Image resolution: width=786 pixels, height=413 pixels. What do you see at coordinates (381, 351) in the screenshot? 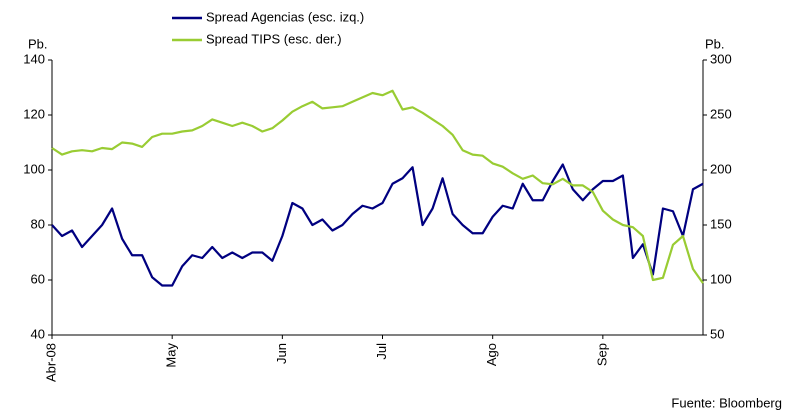
I see `x-tick-label: Jul` at bounding box center [381, 351].